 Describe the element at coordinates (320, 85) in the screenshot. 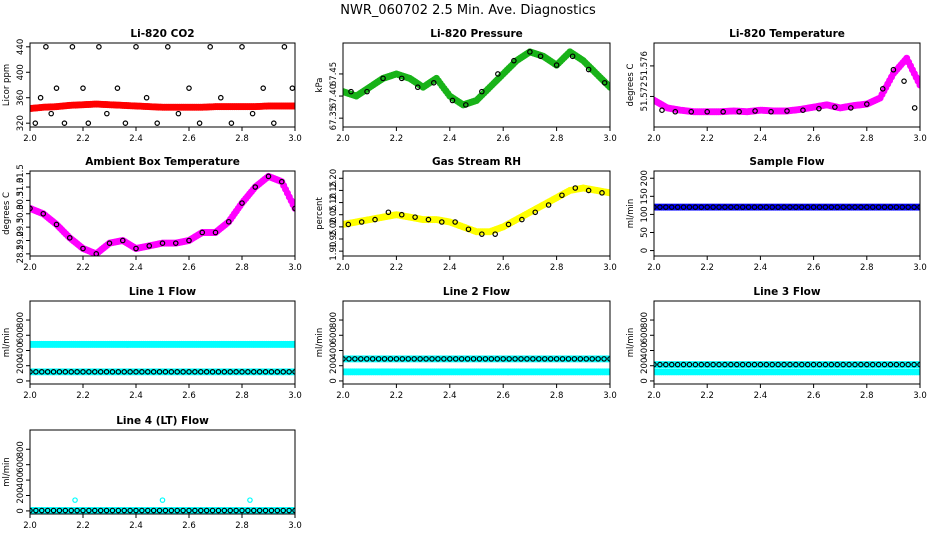

I see `y-axis-label: kPa` at that location.